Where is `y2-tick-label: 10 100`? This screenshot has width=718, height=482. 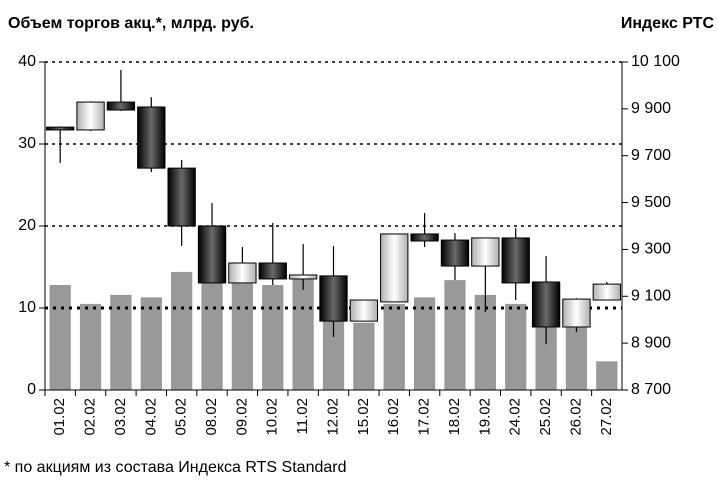
y2-tick-label: 10 100 is located at coordinates (655, 61).